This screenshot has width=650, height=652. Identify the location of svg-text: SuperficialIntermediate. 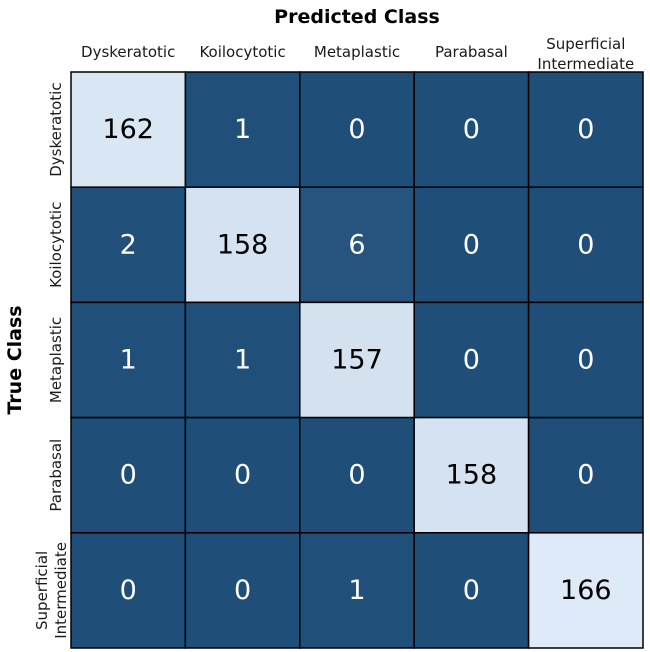
(51, 590).